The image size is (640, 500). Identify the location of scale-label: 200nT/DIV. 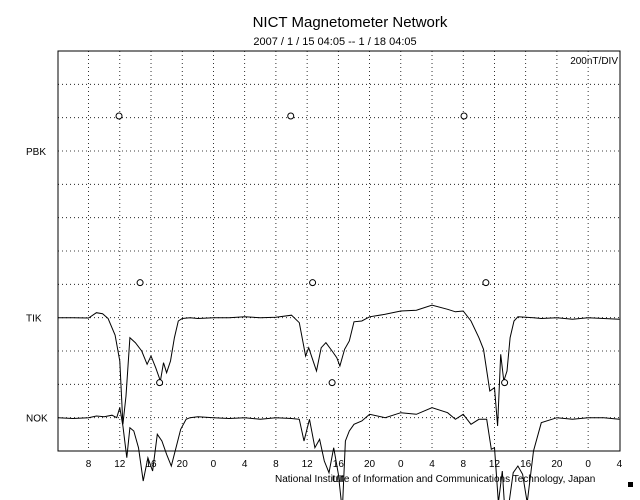
(594, 61).